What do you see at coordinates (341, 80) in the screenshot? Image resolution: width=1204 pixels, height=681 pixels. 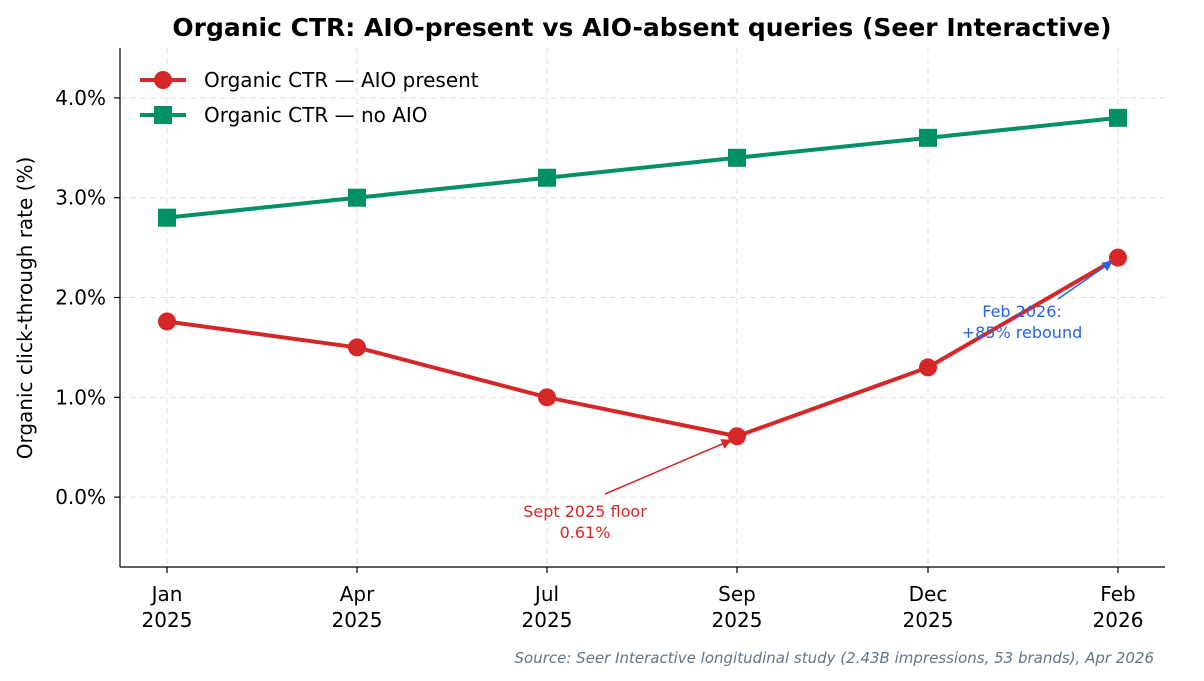 I see `legend-label: Organic CTR — AIO present` at bounding box center [341, 80].